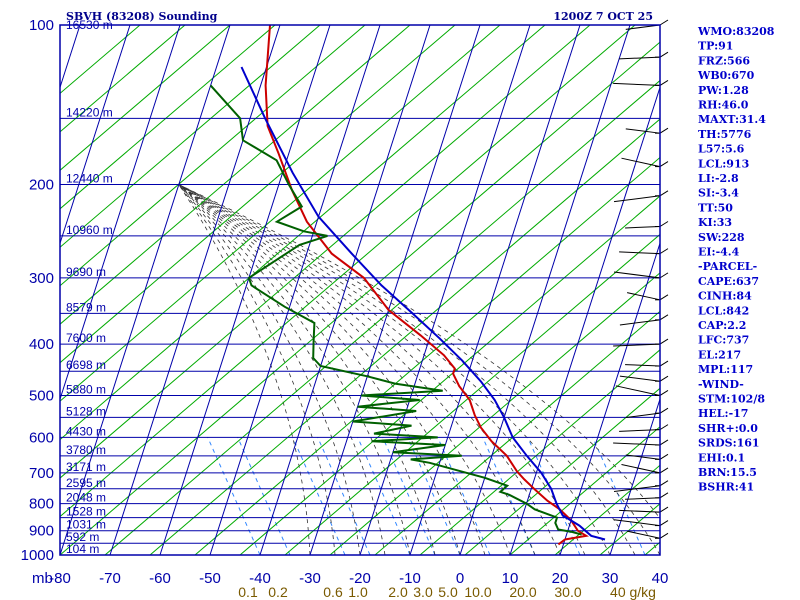 The width and height of the screenshot is (800, 600). Describe the element at coordinates (727, 266) in the screenshot. I see `index-line: -PARCEL-` at that location.